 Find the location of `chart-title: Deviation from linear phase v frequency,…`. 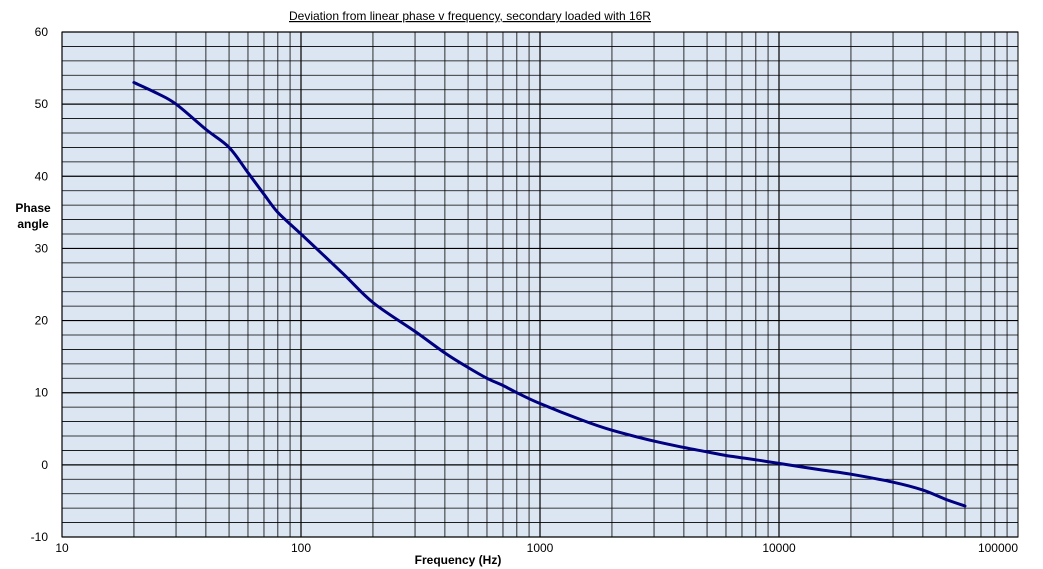

chart-title: Deviation from linear phase v frequency,… is located at coordinates (470, 16).